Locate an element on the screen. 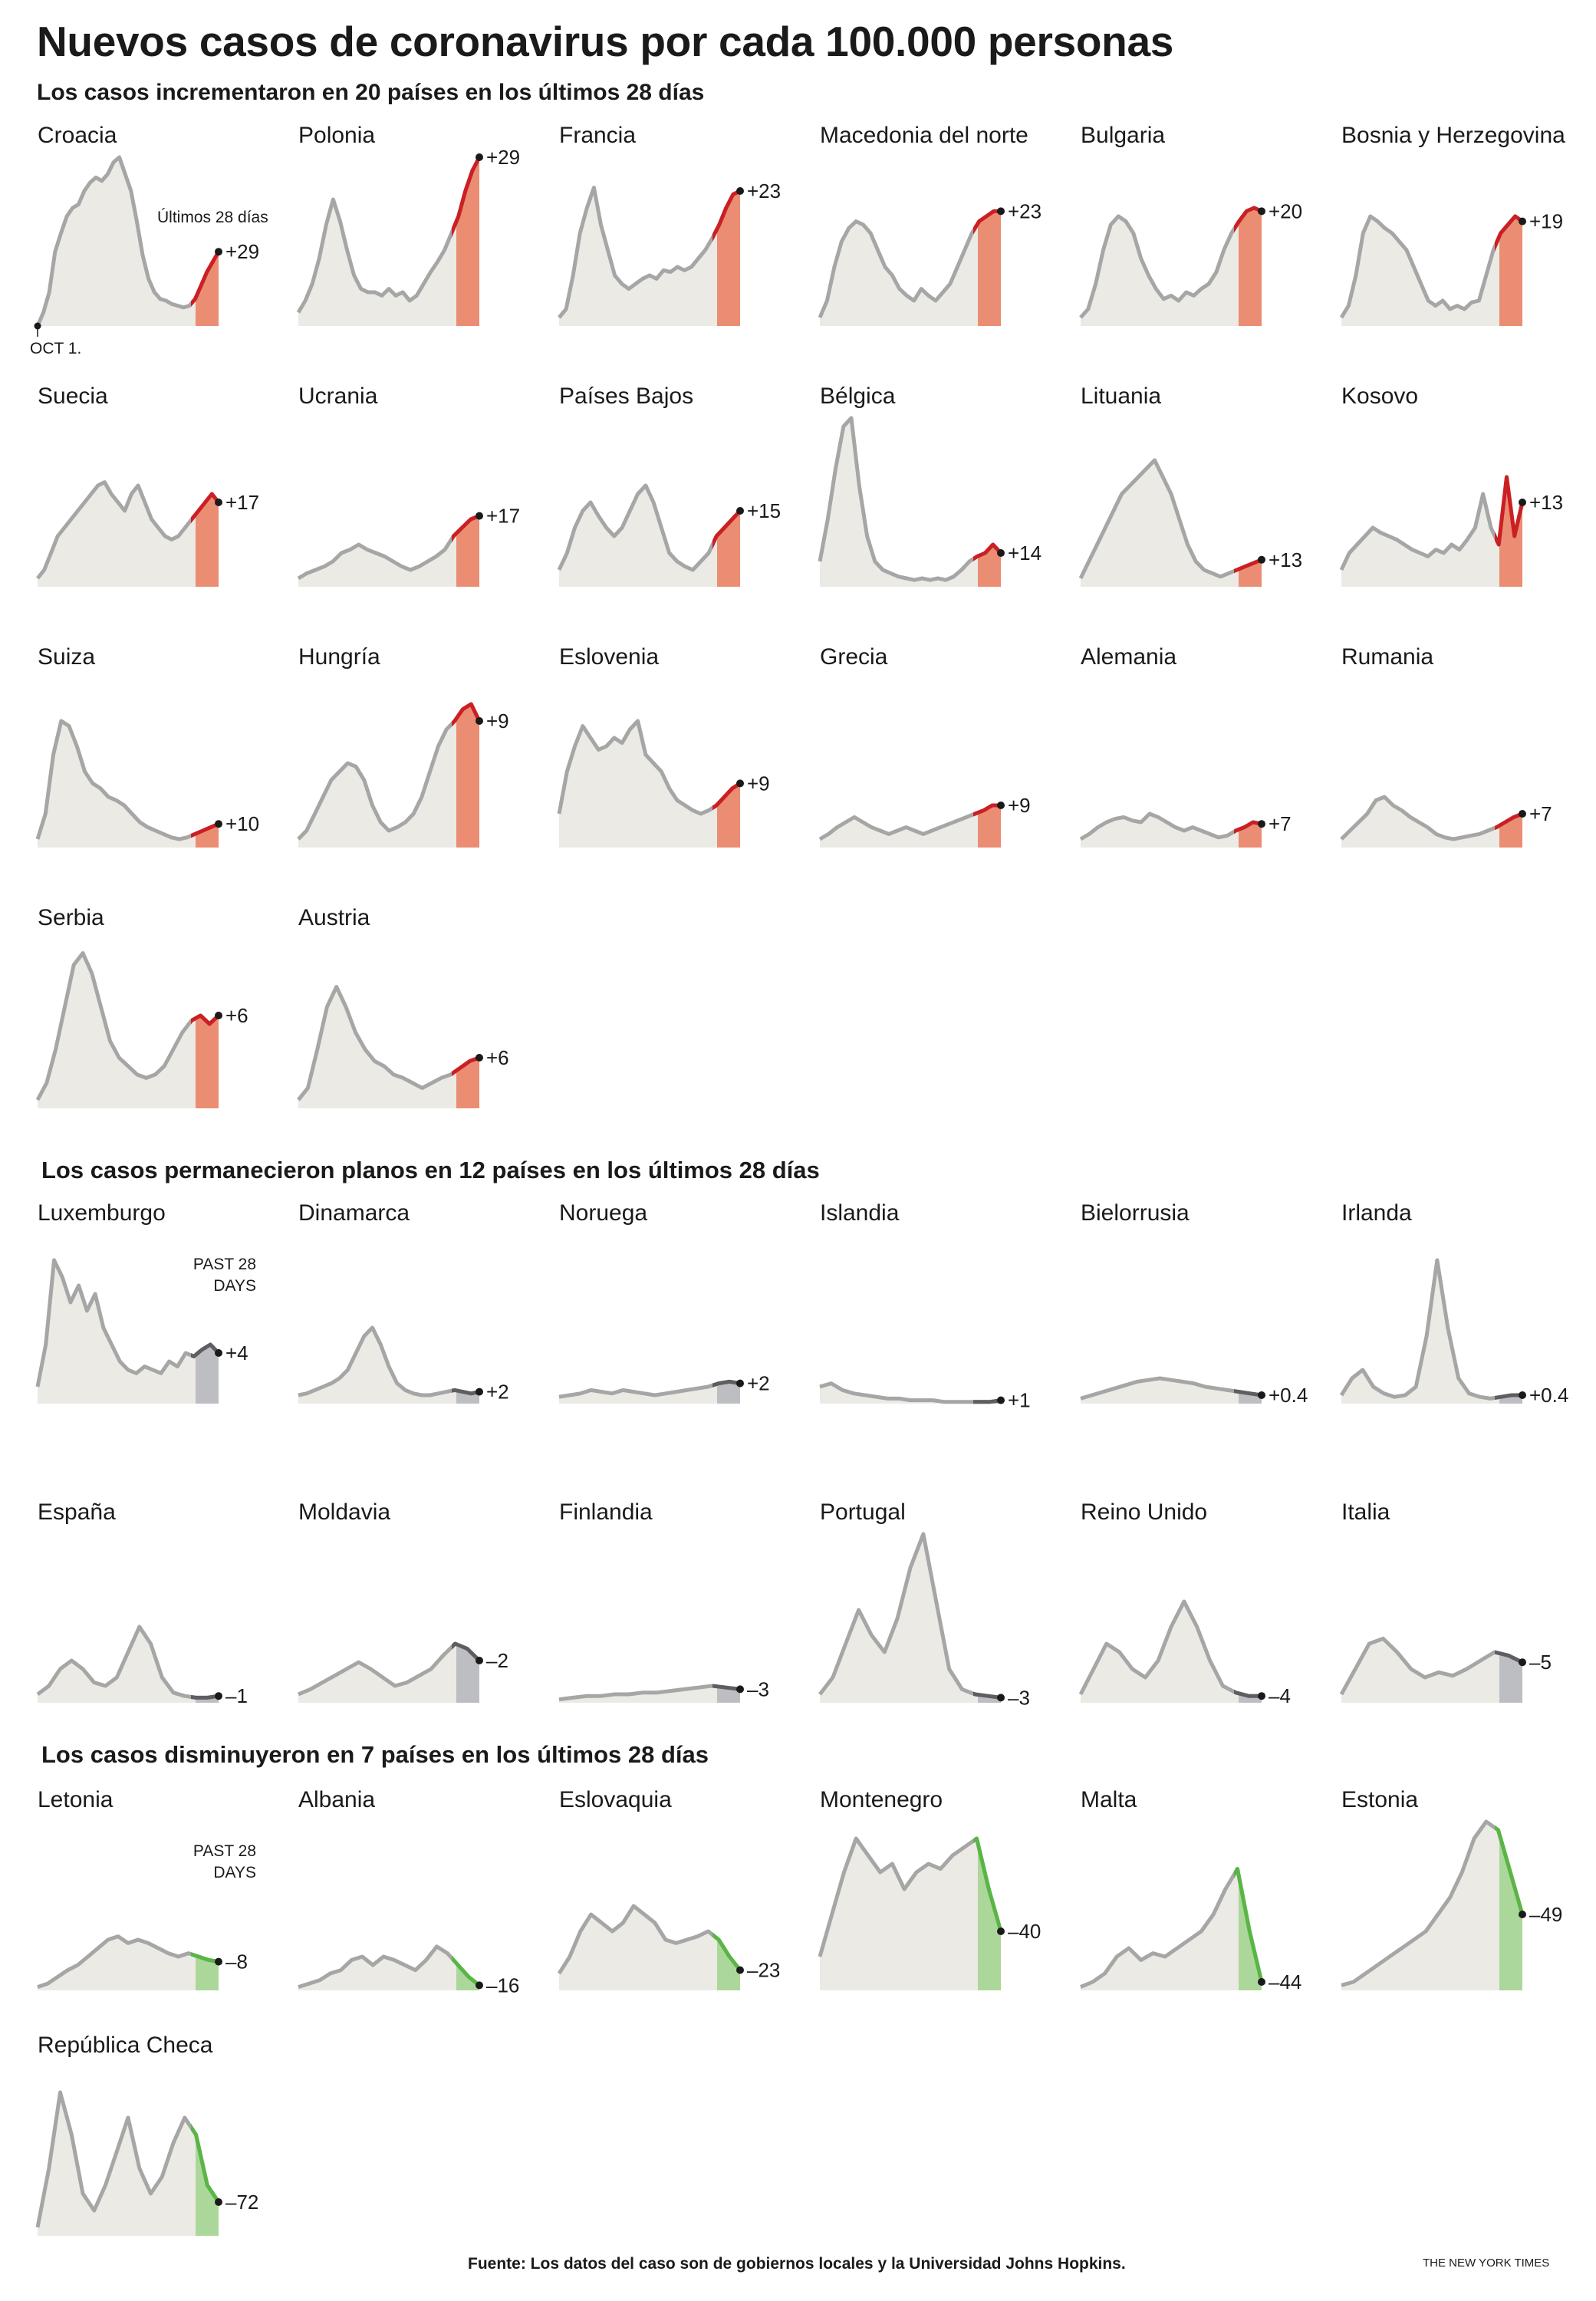 The height and width of the screenshot is (2301, 1596). percent-change-label: +10 is located at coordinates (242, 823).